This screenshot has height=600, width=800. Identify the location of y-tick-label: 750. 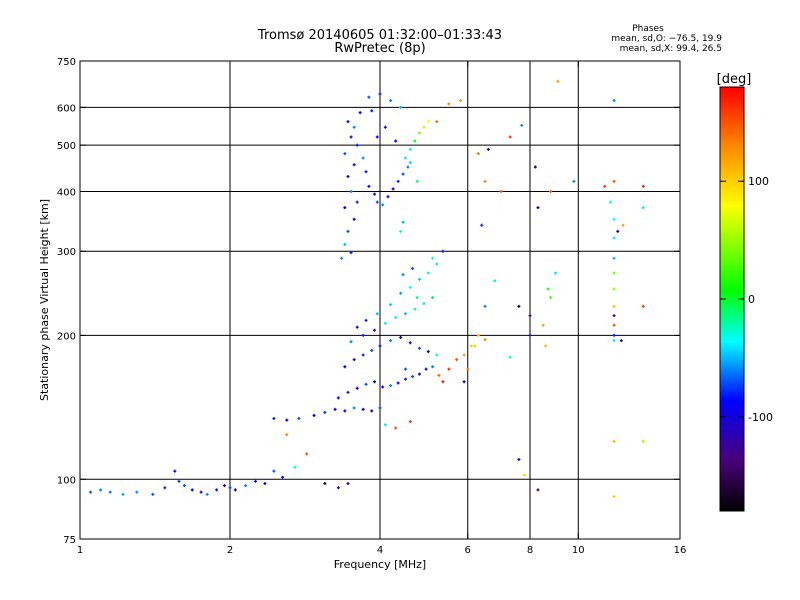
(66, 62).